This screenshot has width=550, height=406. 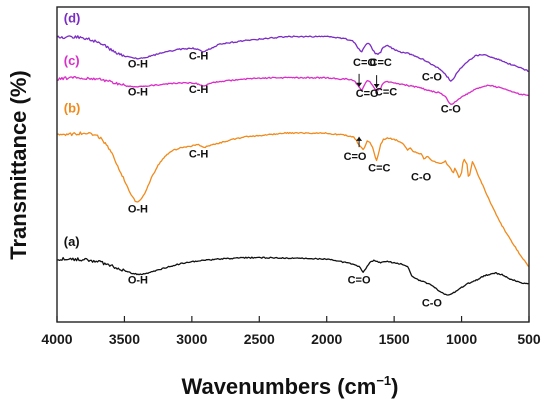 I want to click on x-tick-label: 500, so click(x=529, y=339).